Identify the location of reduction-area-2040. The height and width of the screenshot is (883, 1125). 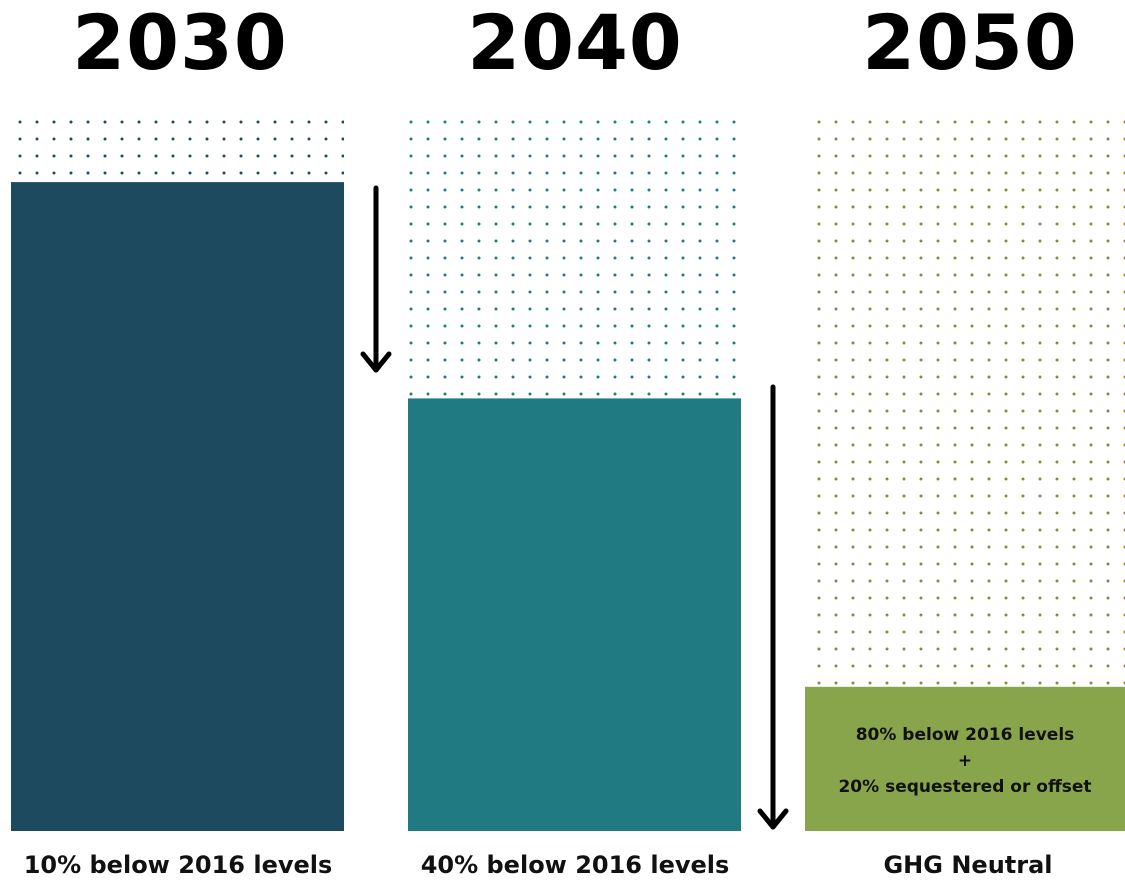
(574, 254).